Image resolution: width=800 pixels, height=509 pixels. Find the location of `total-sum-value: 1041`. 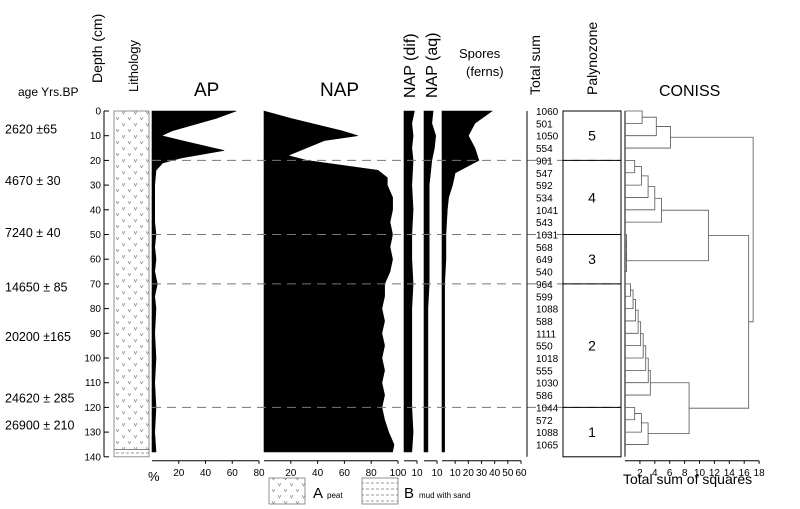

total-sum-value: 1041 is located at coordinates (547, 211).